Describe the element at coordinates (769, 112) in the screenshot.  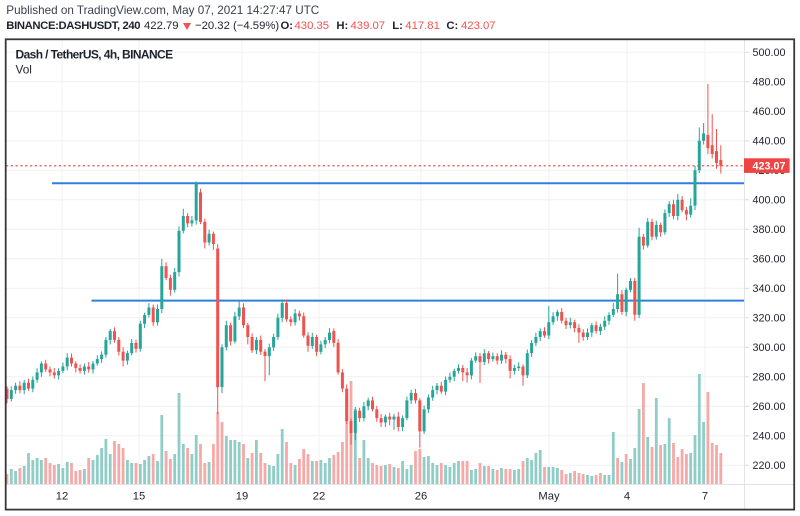
I see `svg-text: 460.00` at that location.